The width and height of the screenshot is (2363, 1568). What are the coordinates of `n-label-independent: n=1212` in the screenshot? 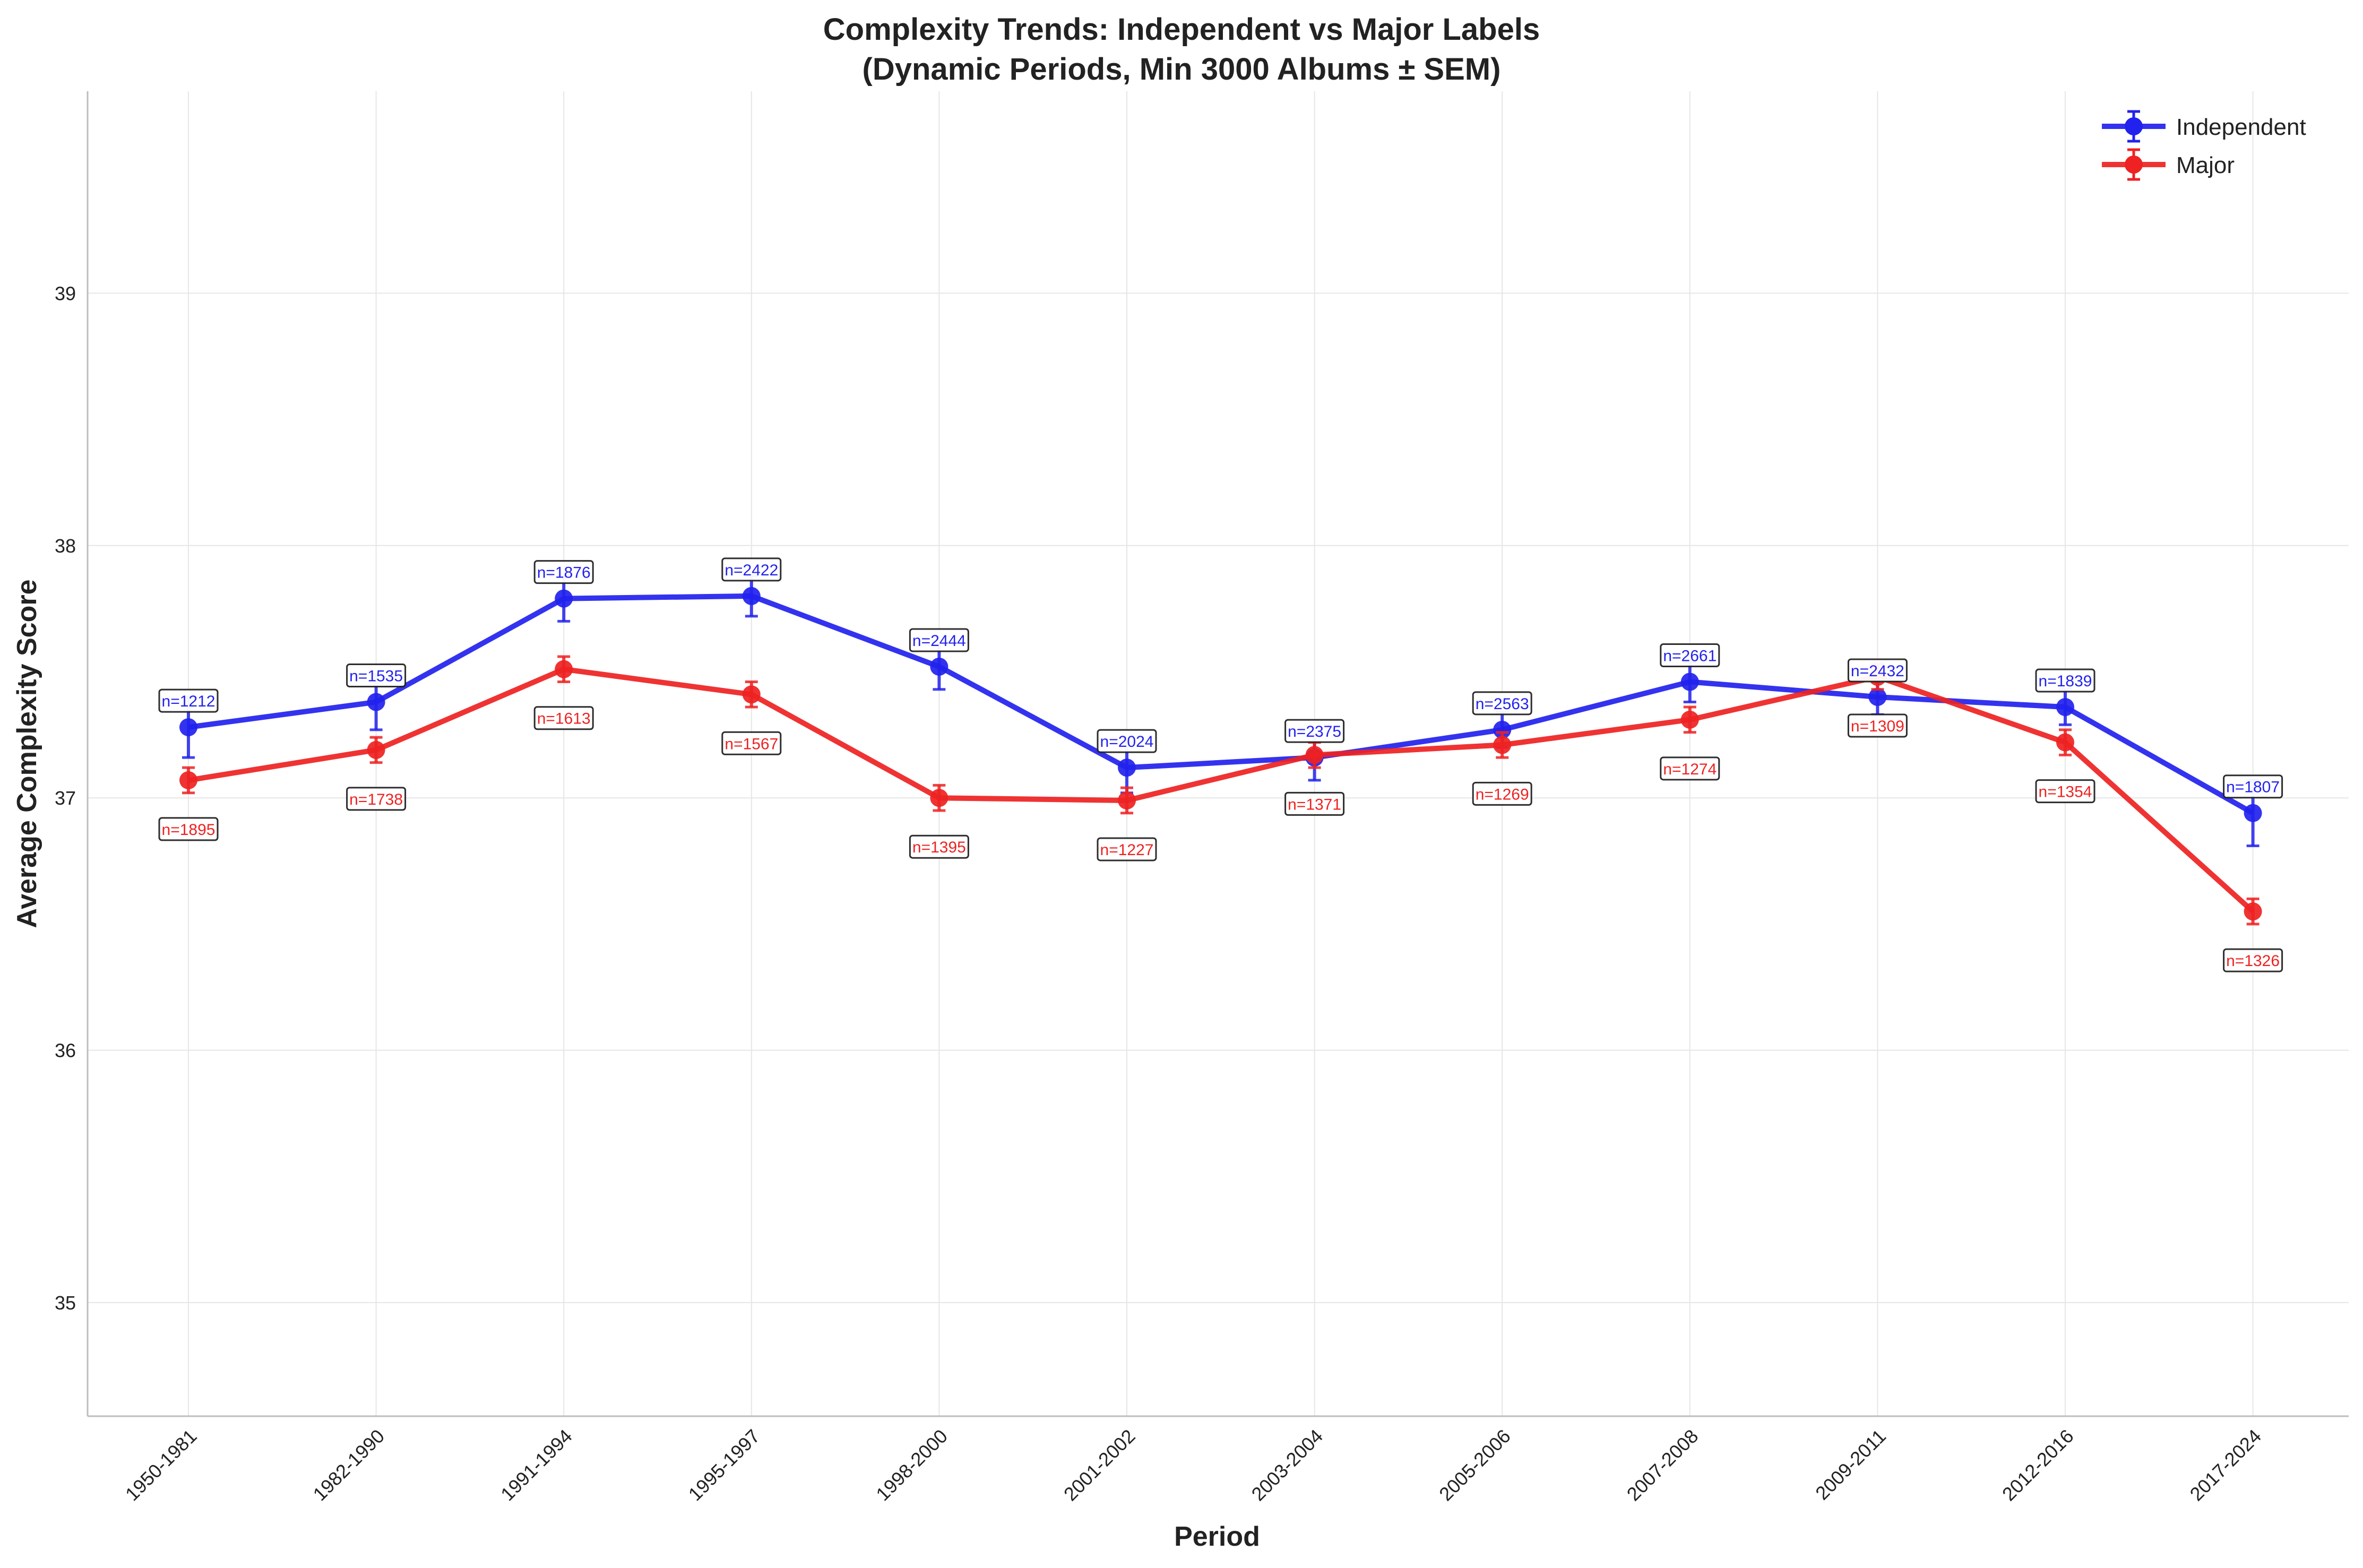 It's located at (188, 700).